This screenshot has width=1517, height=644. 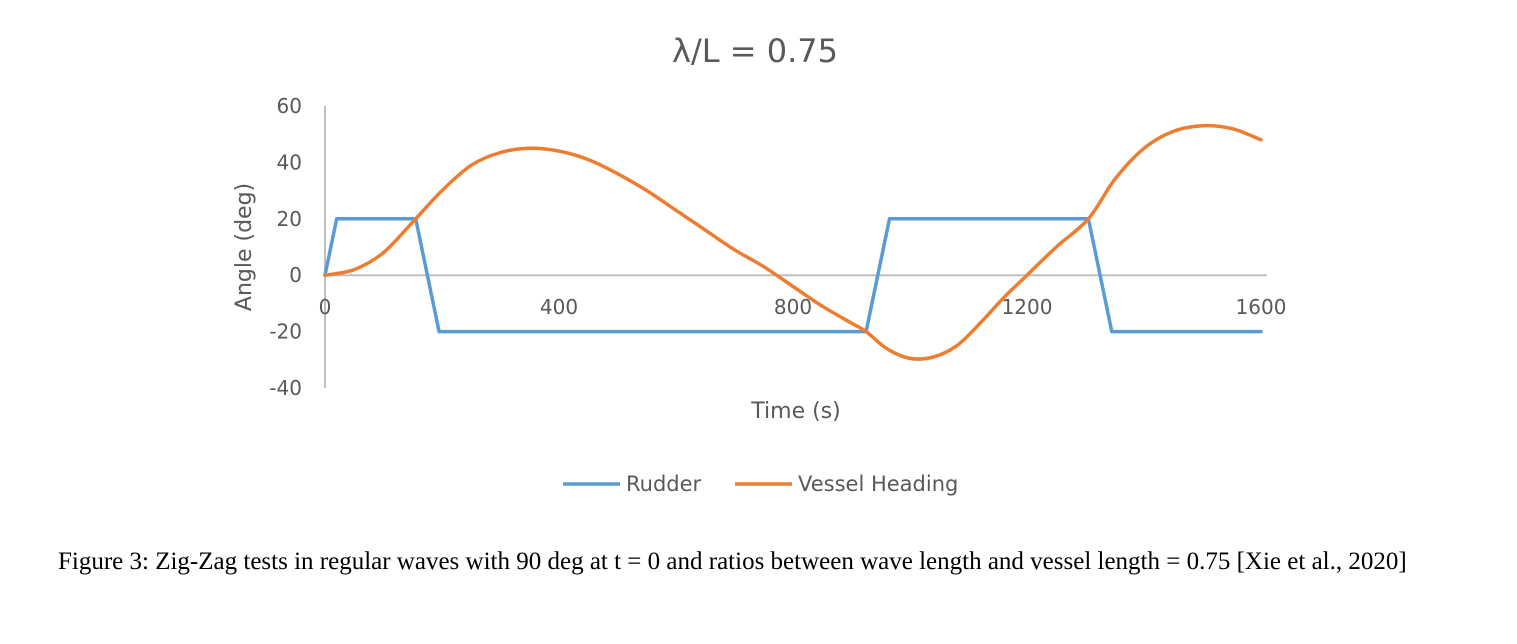 I want to click on y-tick-label: -20, so click(x=285, y=332).